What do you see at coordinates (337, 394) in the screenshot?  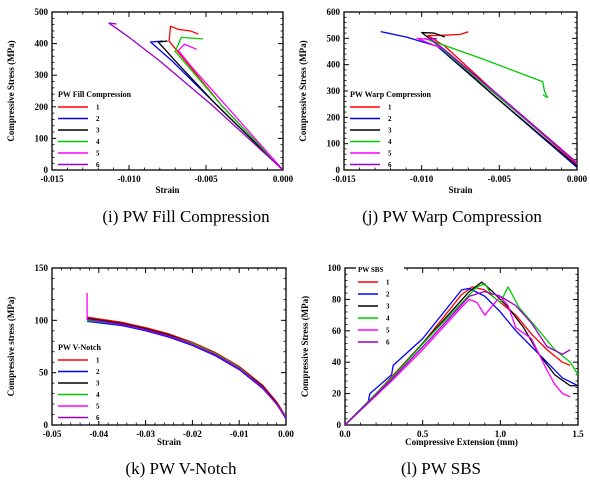 I see `y-tick-label: 20` at bounding box center [337, 394].